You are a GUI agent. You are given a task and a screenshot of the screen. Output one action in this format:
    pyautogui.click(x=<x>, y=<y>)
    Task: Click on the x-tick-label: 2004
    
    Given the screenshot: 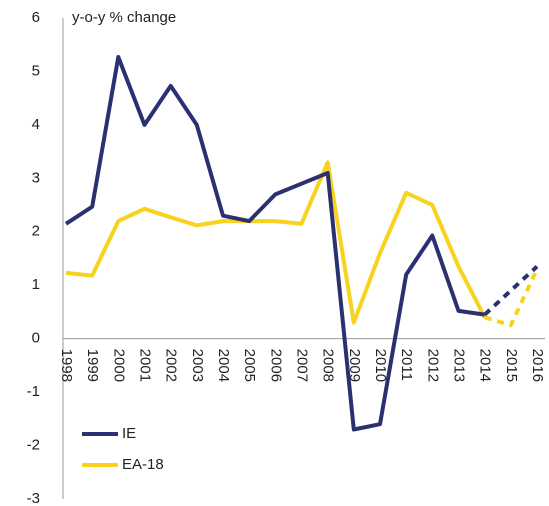 What is the action you would take?
    pyautogui.click(x=223, y=365)
    